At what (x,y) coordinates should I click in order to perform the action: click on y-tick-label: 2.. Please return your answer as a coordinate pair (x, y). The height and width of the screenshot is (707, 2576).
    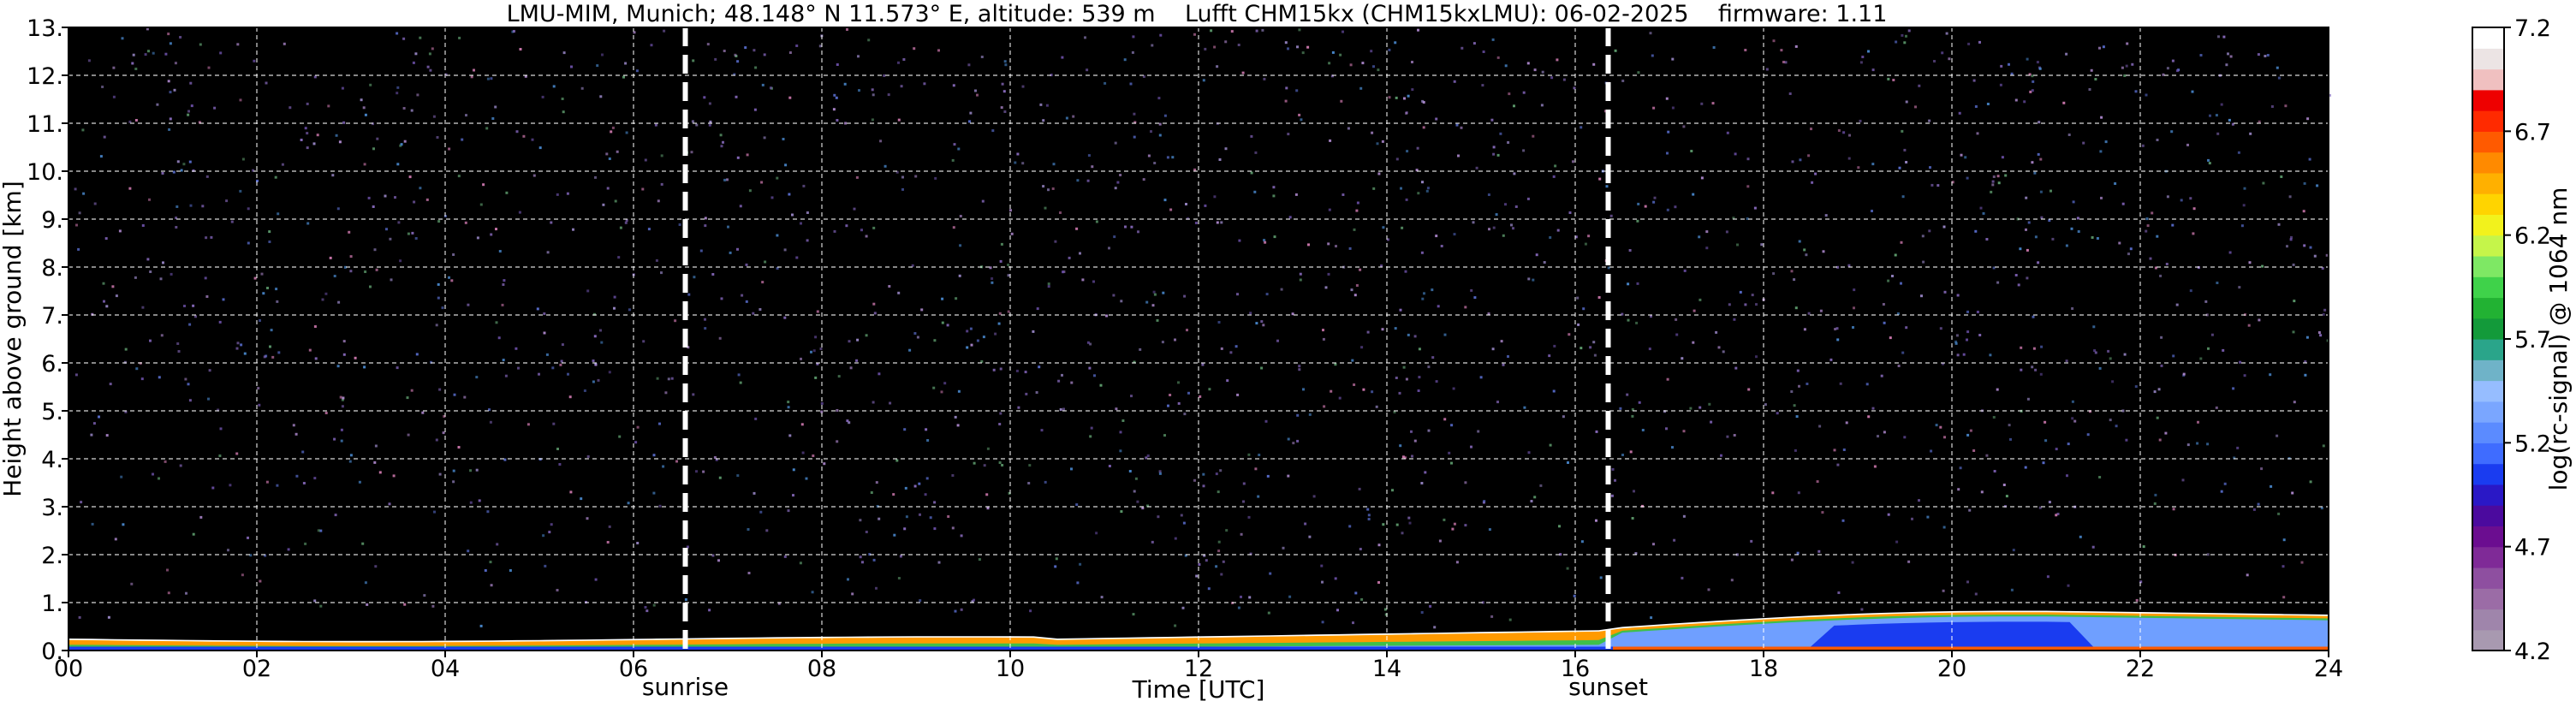
    Looking at the image, I should click on (52, 556).